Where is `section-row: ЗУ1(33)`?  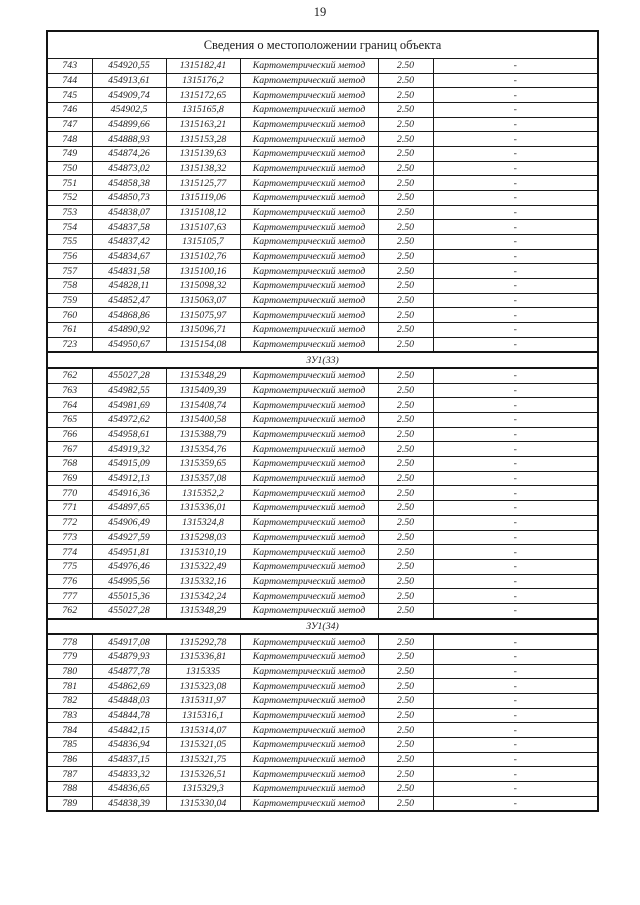
section-row: ЗУ1(33) is located at coordinates (322, 360).